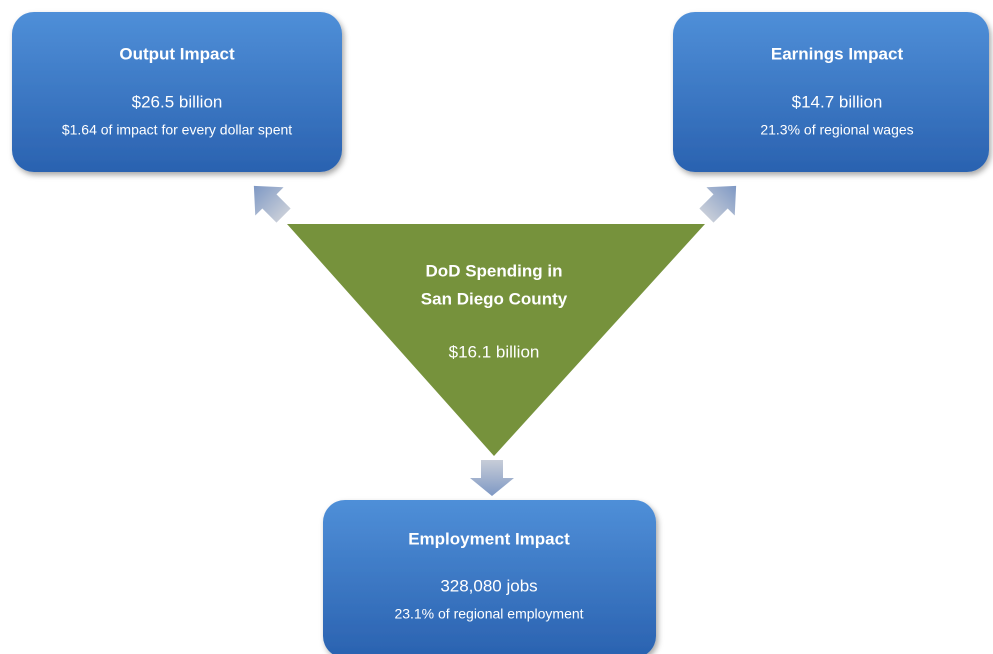  Describe the element at coordinates (177, 101) in the screenshot. I see `node-value: $26.5 billion` at that location.